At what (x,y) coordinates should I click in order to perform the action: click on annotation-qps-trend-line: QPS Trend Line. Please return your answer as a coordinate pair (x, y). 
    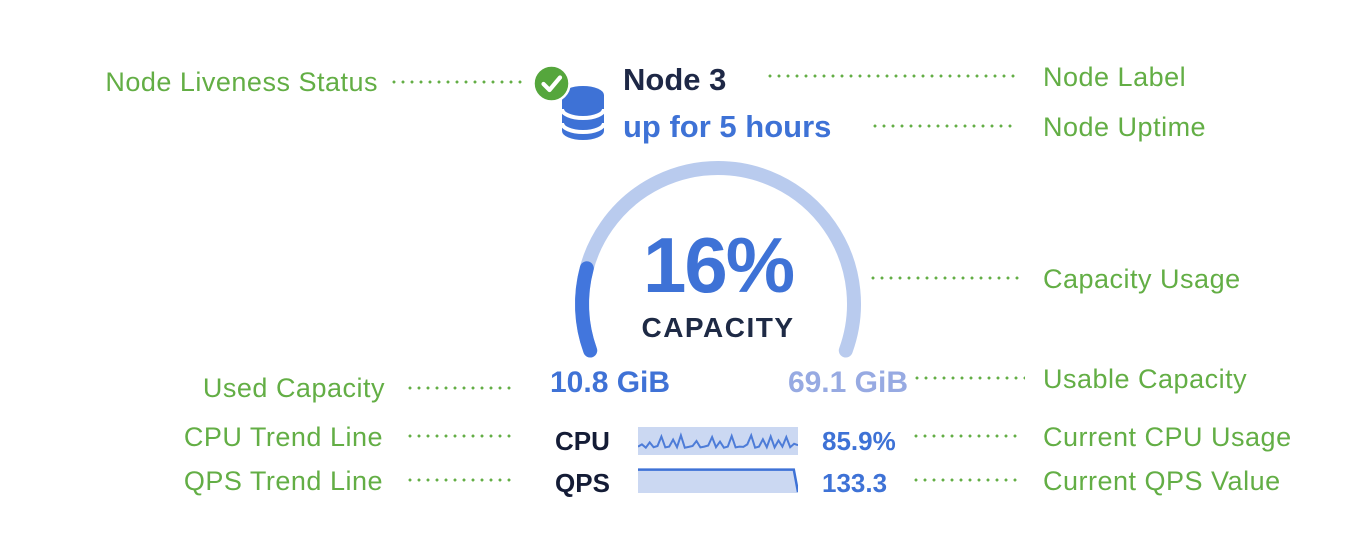
    Looking at the image, I should click on (283, 481).